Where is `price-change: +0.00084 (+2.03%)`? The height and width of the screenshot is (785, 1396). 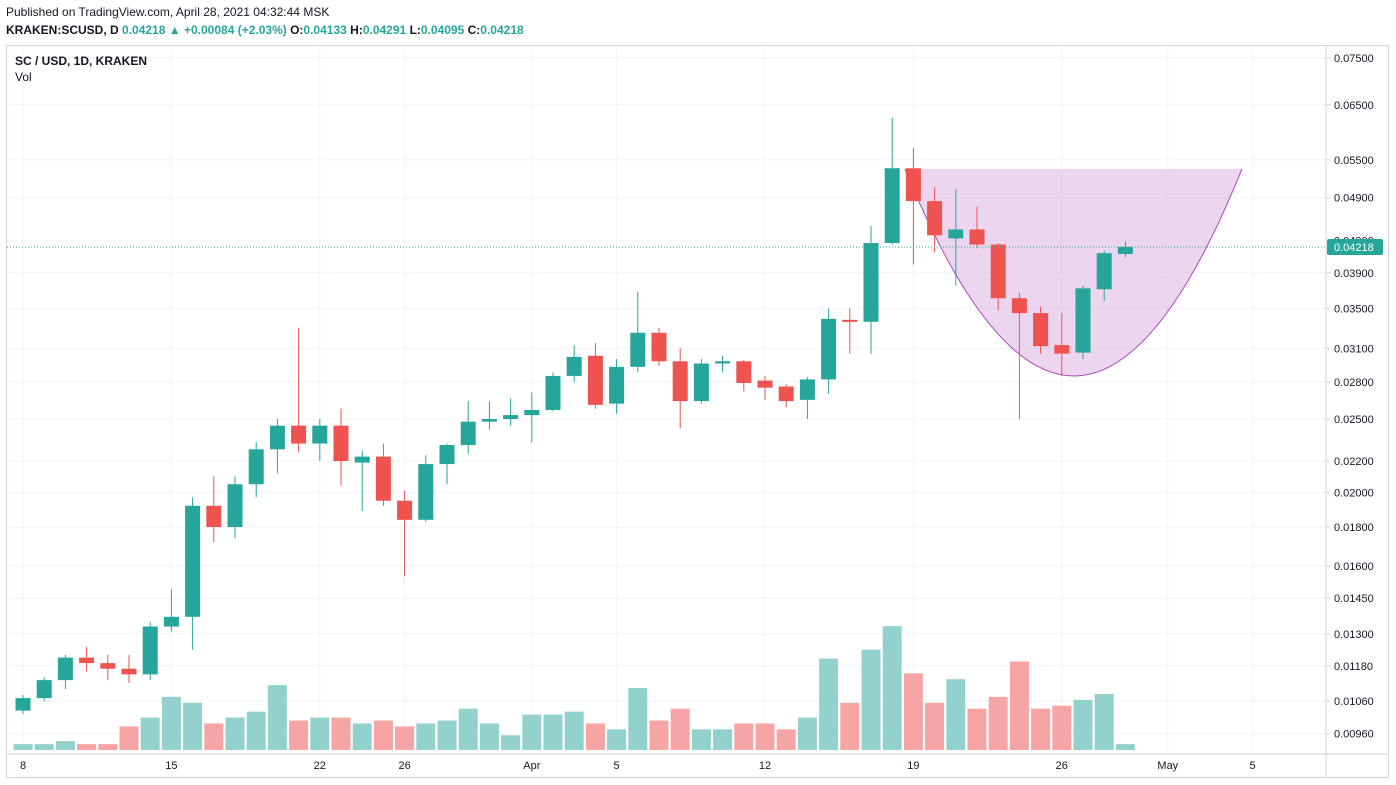 price-change: +0.00084 (+2.03%) is located at coordinates (235, 30).